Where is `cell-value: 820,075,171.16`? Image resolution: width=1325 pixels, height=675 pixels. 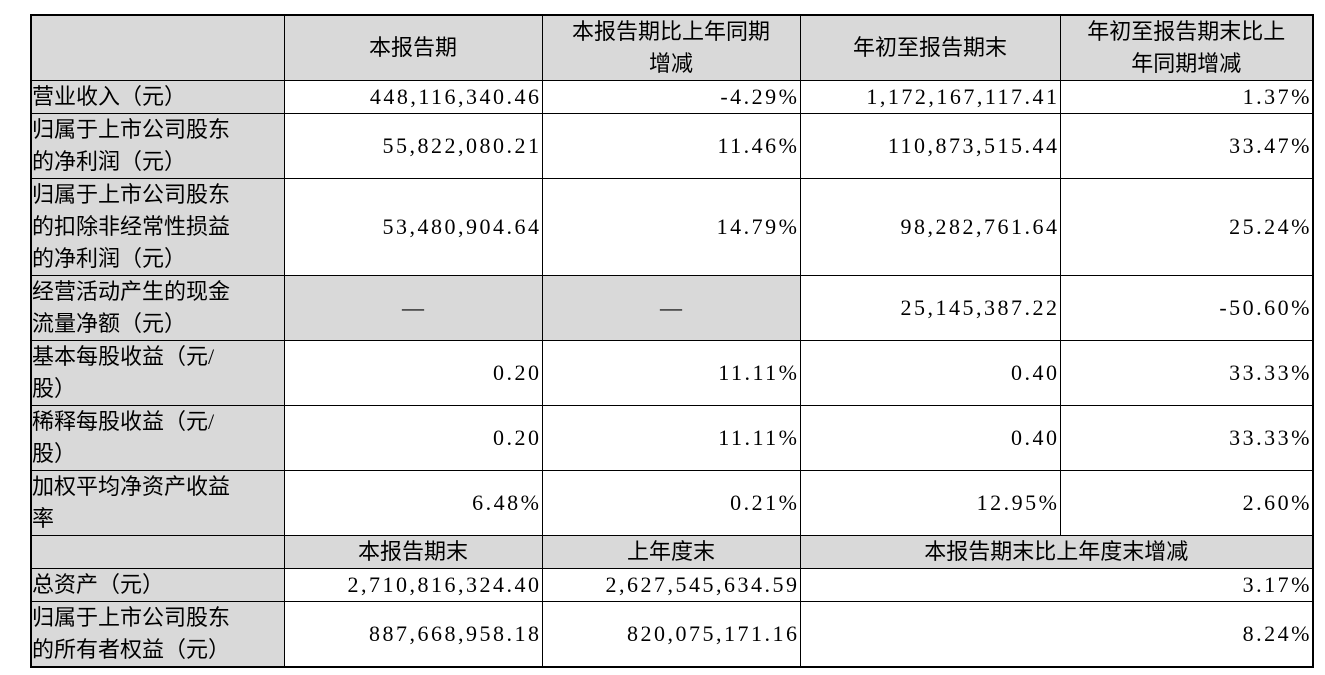
cell-value: 820,075,171.16 is located at coordinates (671, 634).